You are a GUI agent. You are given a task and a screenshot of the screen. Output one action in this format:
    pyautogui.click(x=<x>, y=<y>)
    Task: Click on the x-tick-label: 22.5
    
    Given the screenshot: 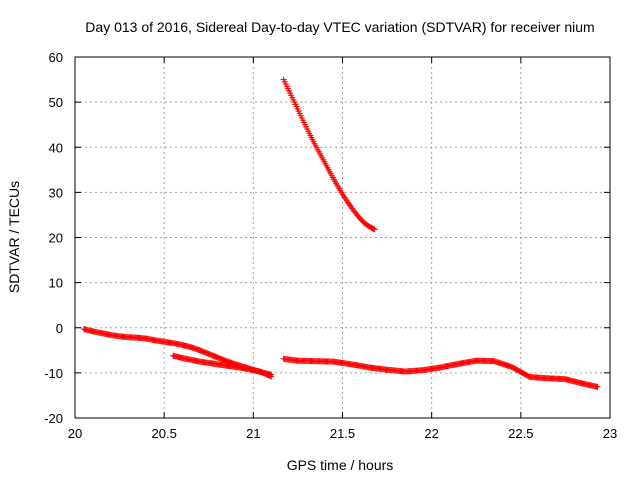 What is the action you would take?
    pyautogui.click(x=520, y=433)
    